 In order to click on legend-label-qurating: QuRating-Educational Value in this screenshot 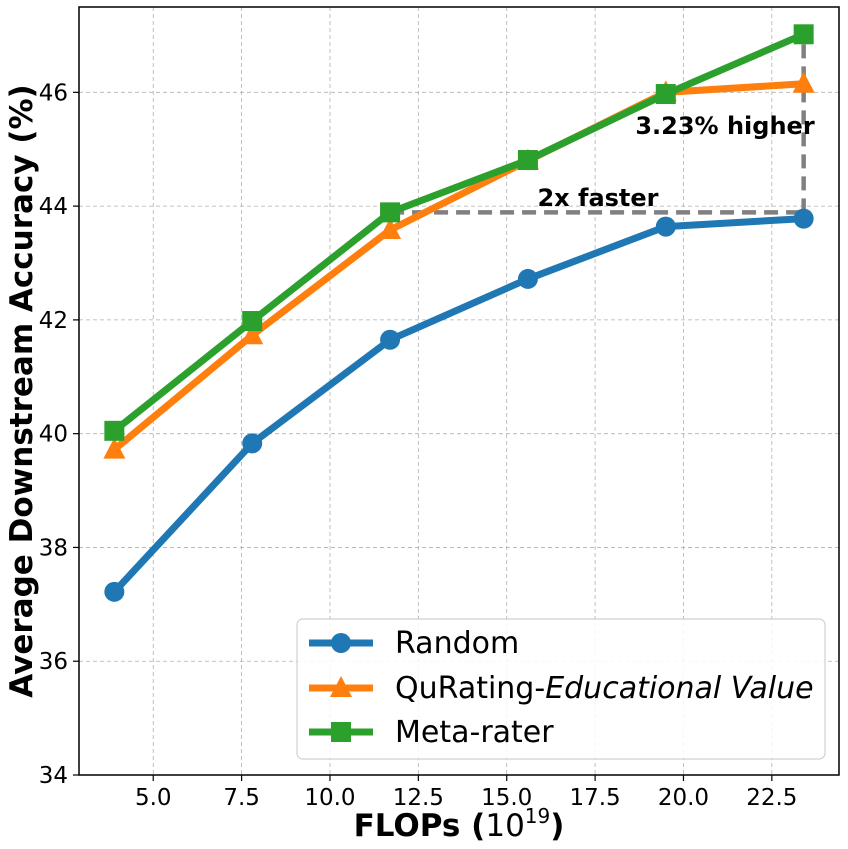, I will do `click(604, 688)`.